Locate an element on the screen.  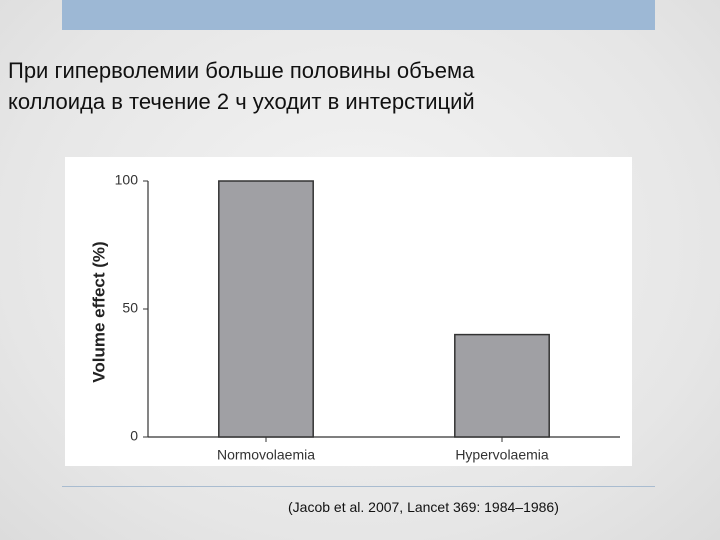
x-tick-label: Normovolaemia is located at coordinates (266, 455).